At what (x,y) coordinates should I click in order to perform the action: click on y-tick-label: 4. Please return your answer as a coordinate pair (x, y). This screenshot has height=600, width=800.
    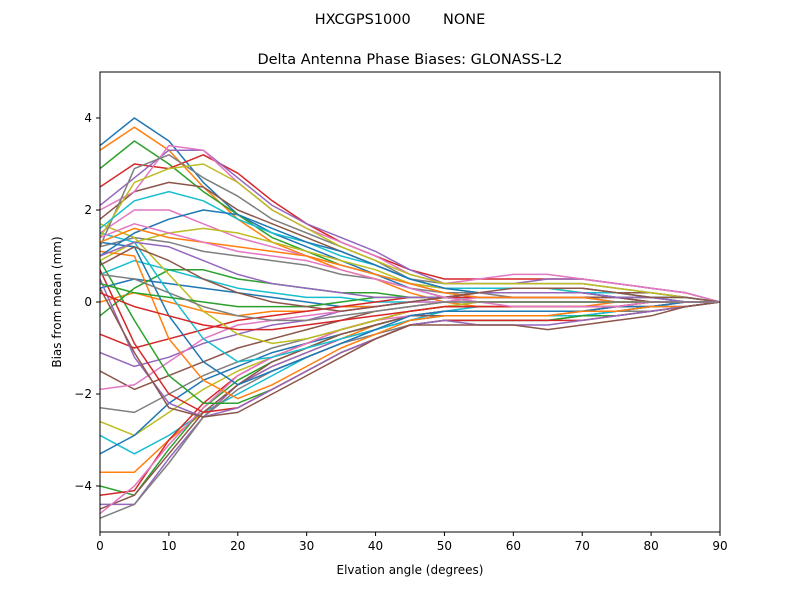
    Looking at the image, I should click on (88, 118).